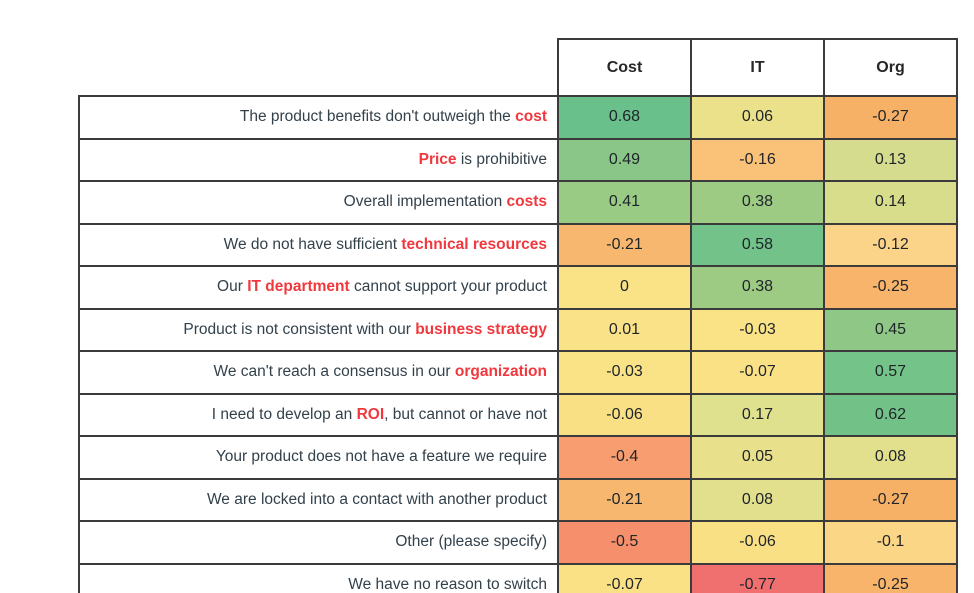 The height and width of the screenshot is (593, 974). I want to click on label-text: cannot support your product, so click(448, 287).